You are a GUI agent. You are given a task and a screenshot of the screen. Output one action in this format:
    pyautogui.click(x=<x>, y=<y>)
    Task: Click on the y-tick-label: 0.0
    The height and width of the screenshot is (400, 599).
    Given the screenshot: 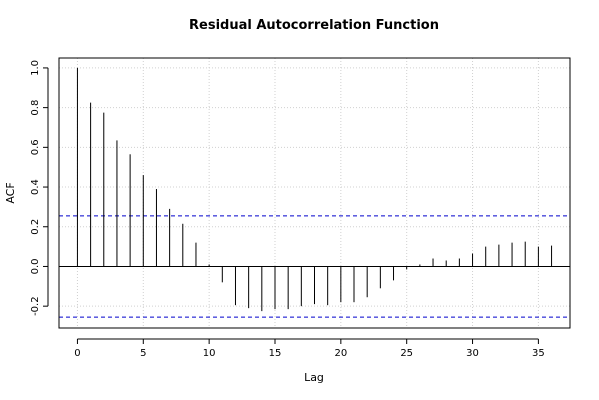 What is the action you would take?
    pyautogui.click(x=35, y=267)
    